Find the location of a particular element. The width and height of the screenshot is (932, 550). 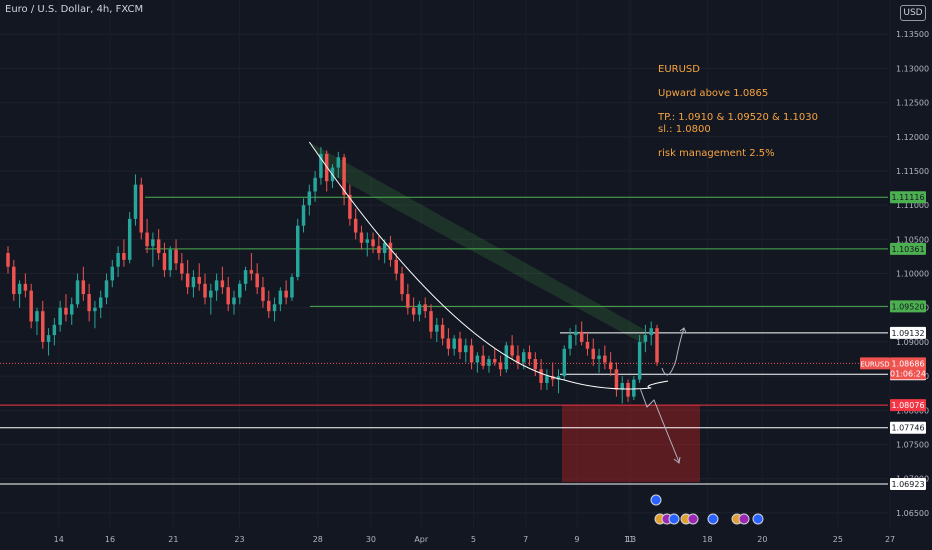

annotation-line3: sl.: 1.0800 is located at coordinates (684, 129).